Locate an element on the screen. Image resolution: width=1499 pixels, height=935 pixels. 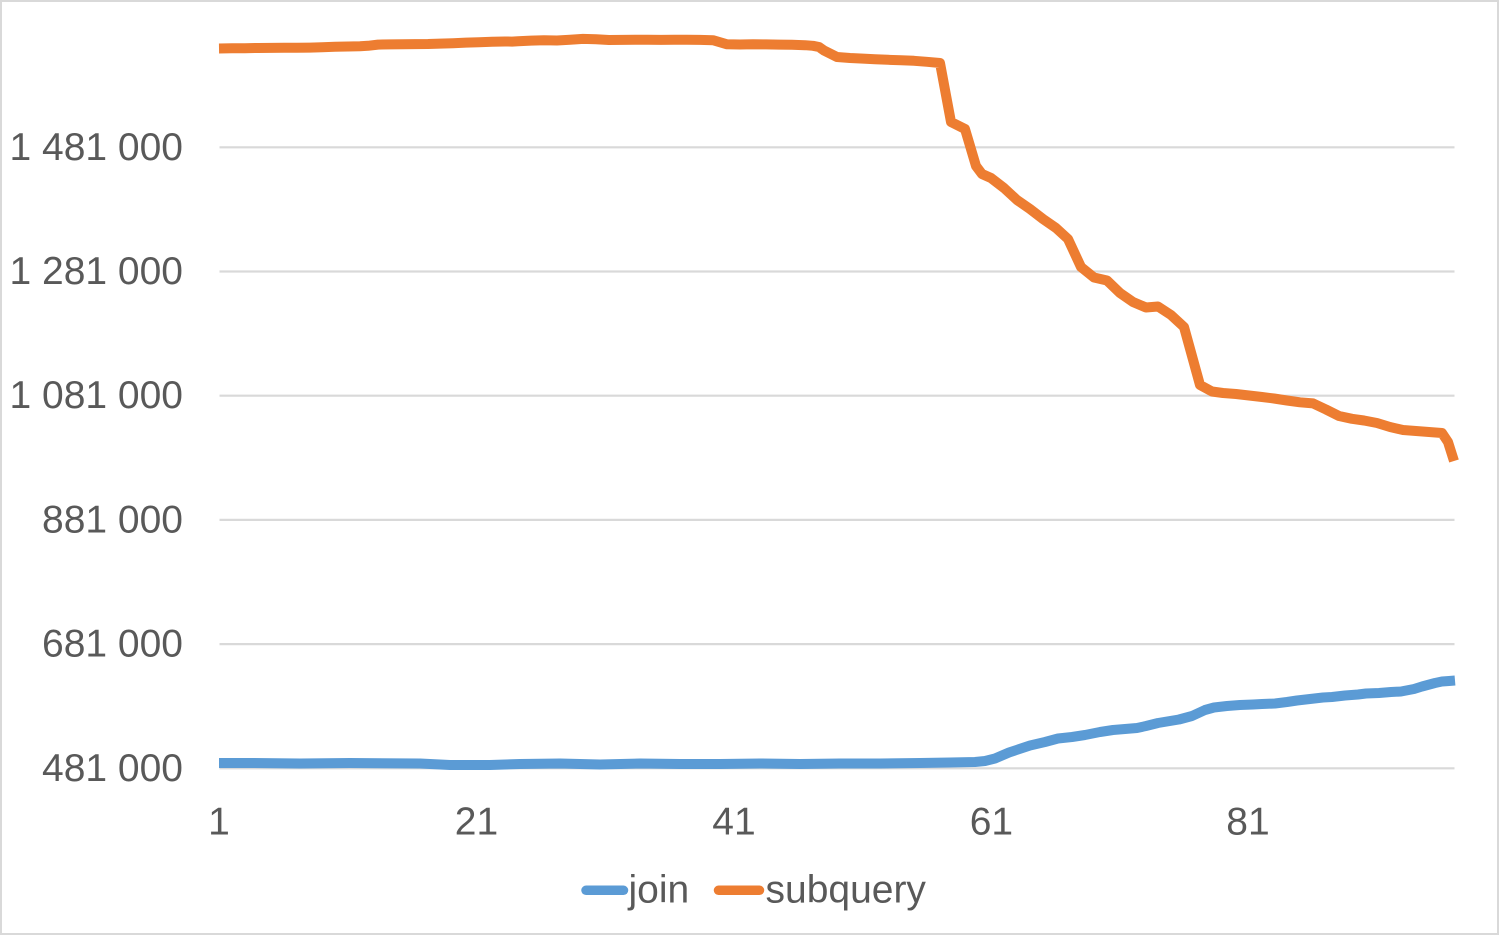
svg-text: 81 is located at coordinates (1247, 822).